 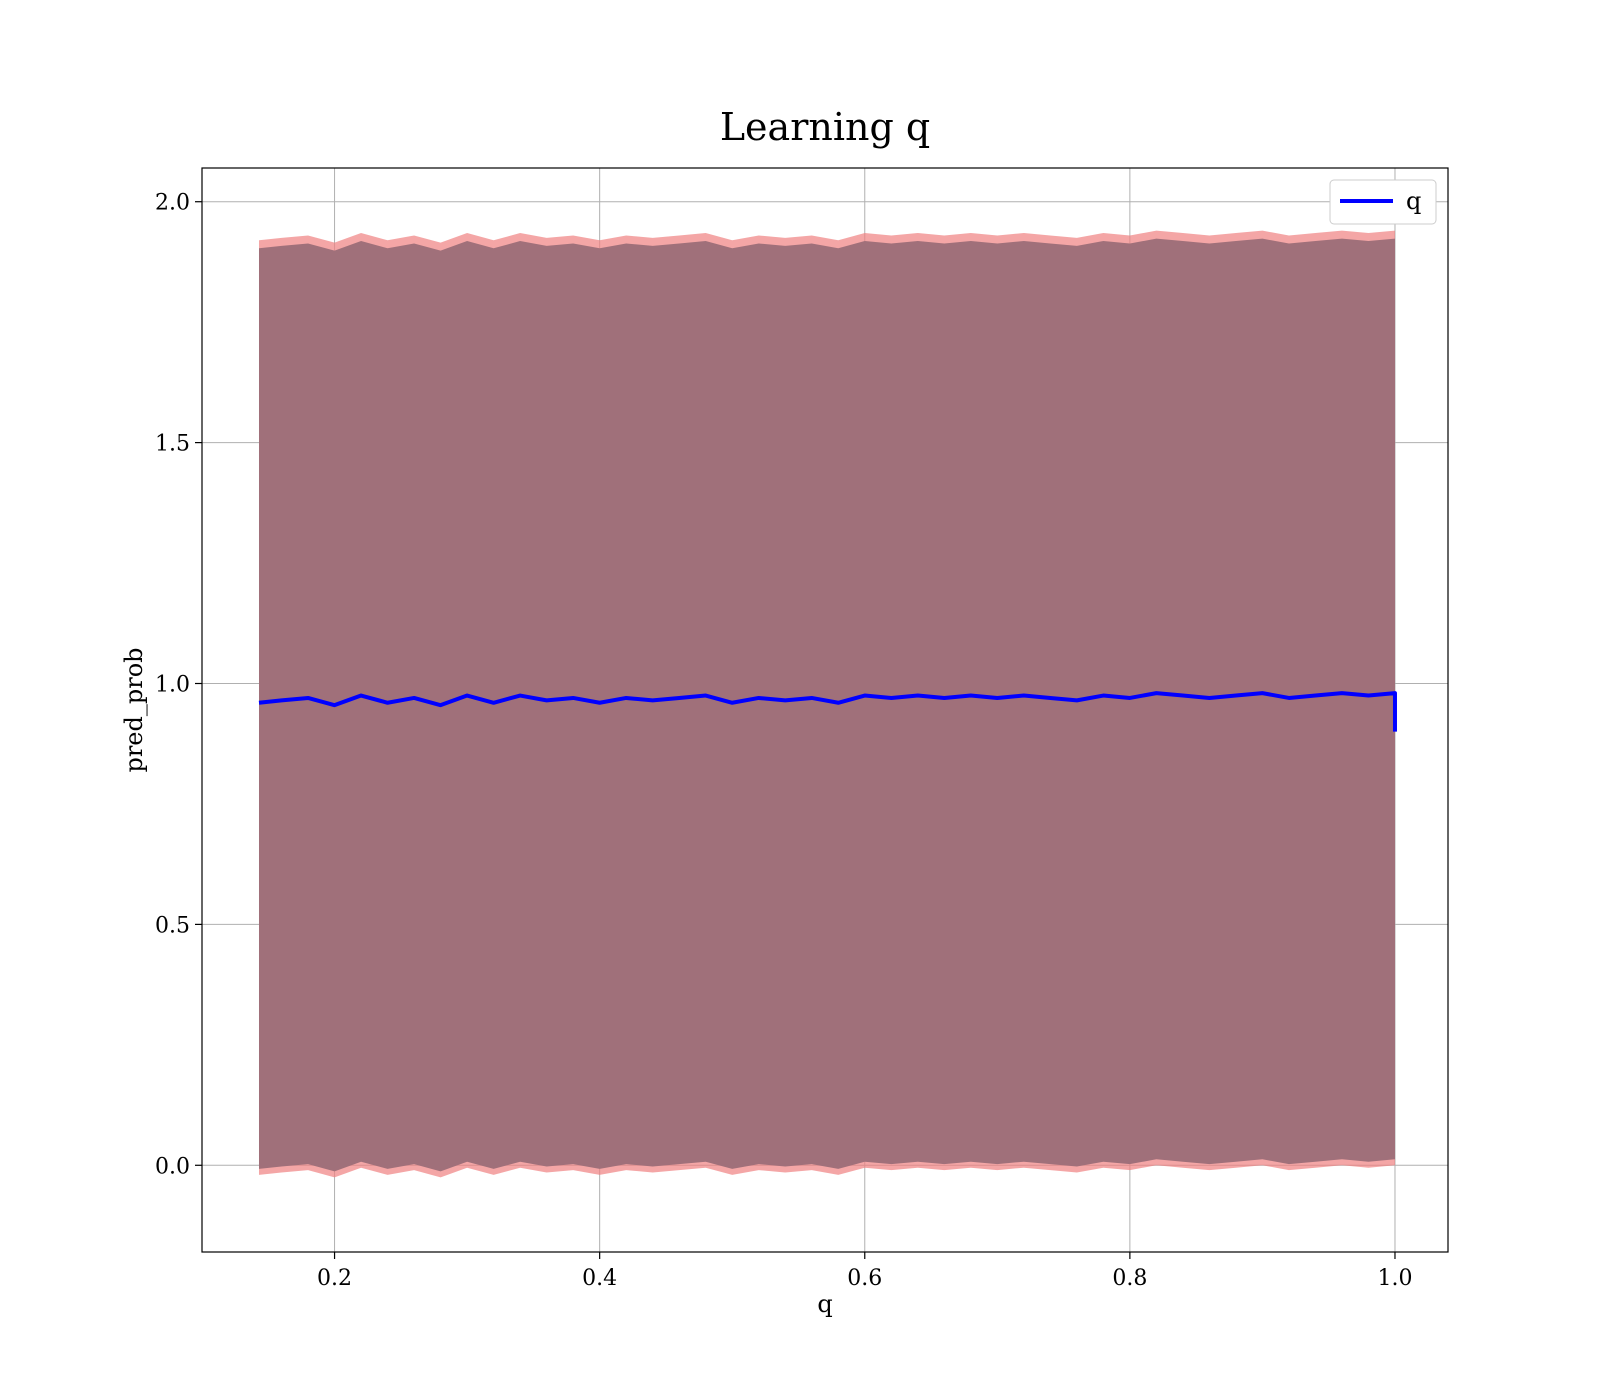 I want to click on y-tick-label: 2.0, so click(x=172, y=203).